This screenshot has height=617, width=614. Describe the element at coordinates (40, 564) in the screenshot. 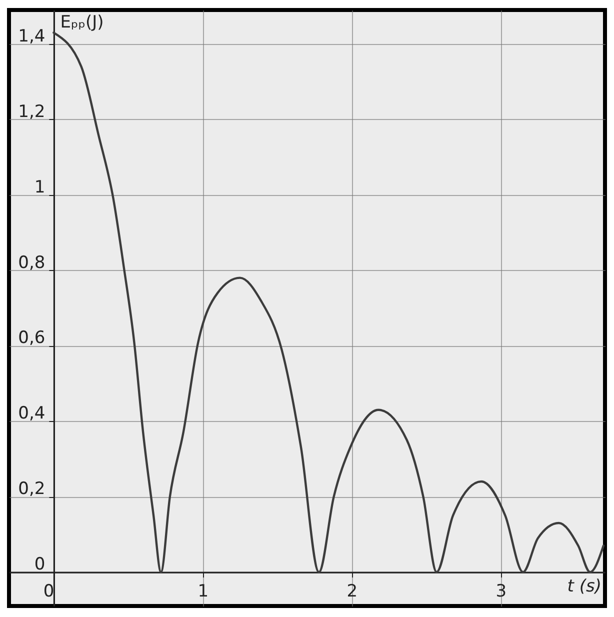

I see `y-tick-label: 0` at that location.